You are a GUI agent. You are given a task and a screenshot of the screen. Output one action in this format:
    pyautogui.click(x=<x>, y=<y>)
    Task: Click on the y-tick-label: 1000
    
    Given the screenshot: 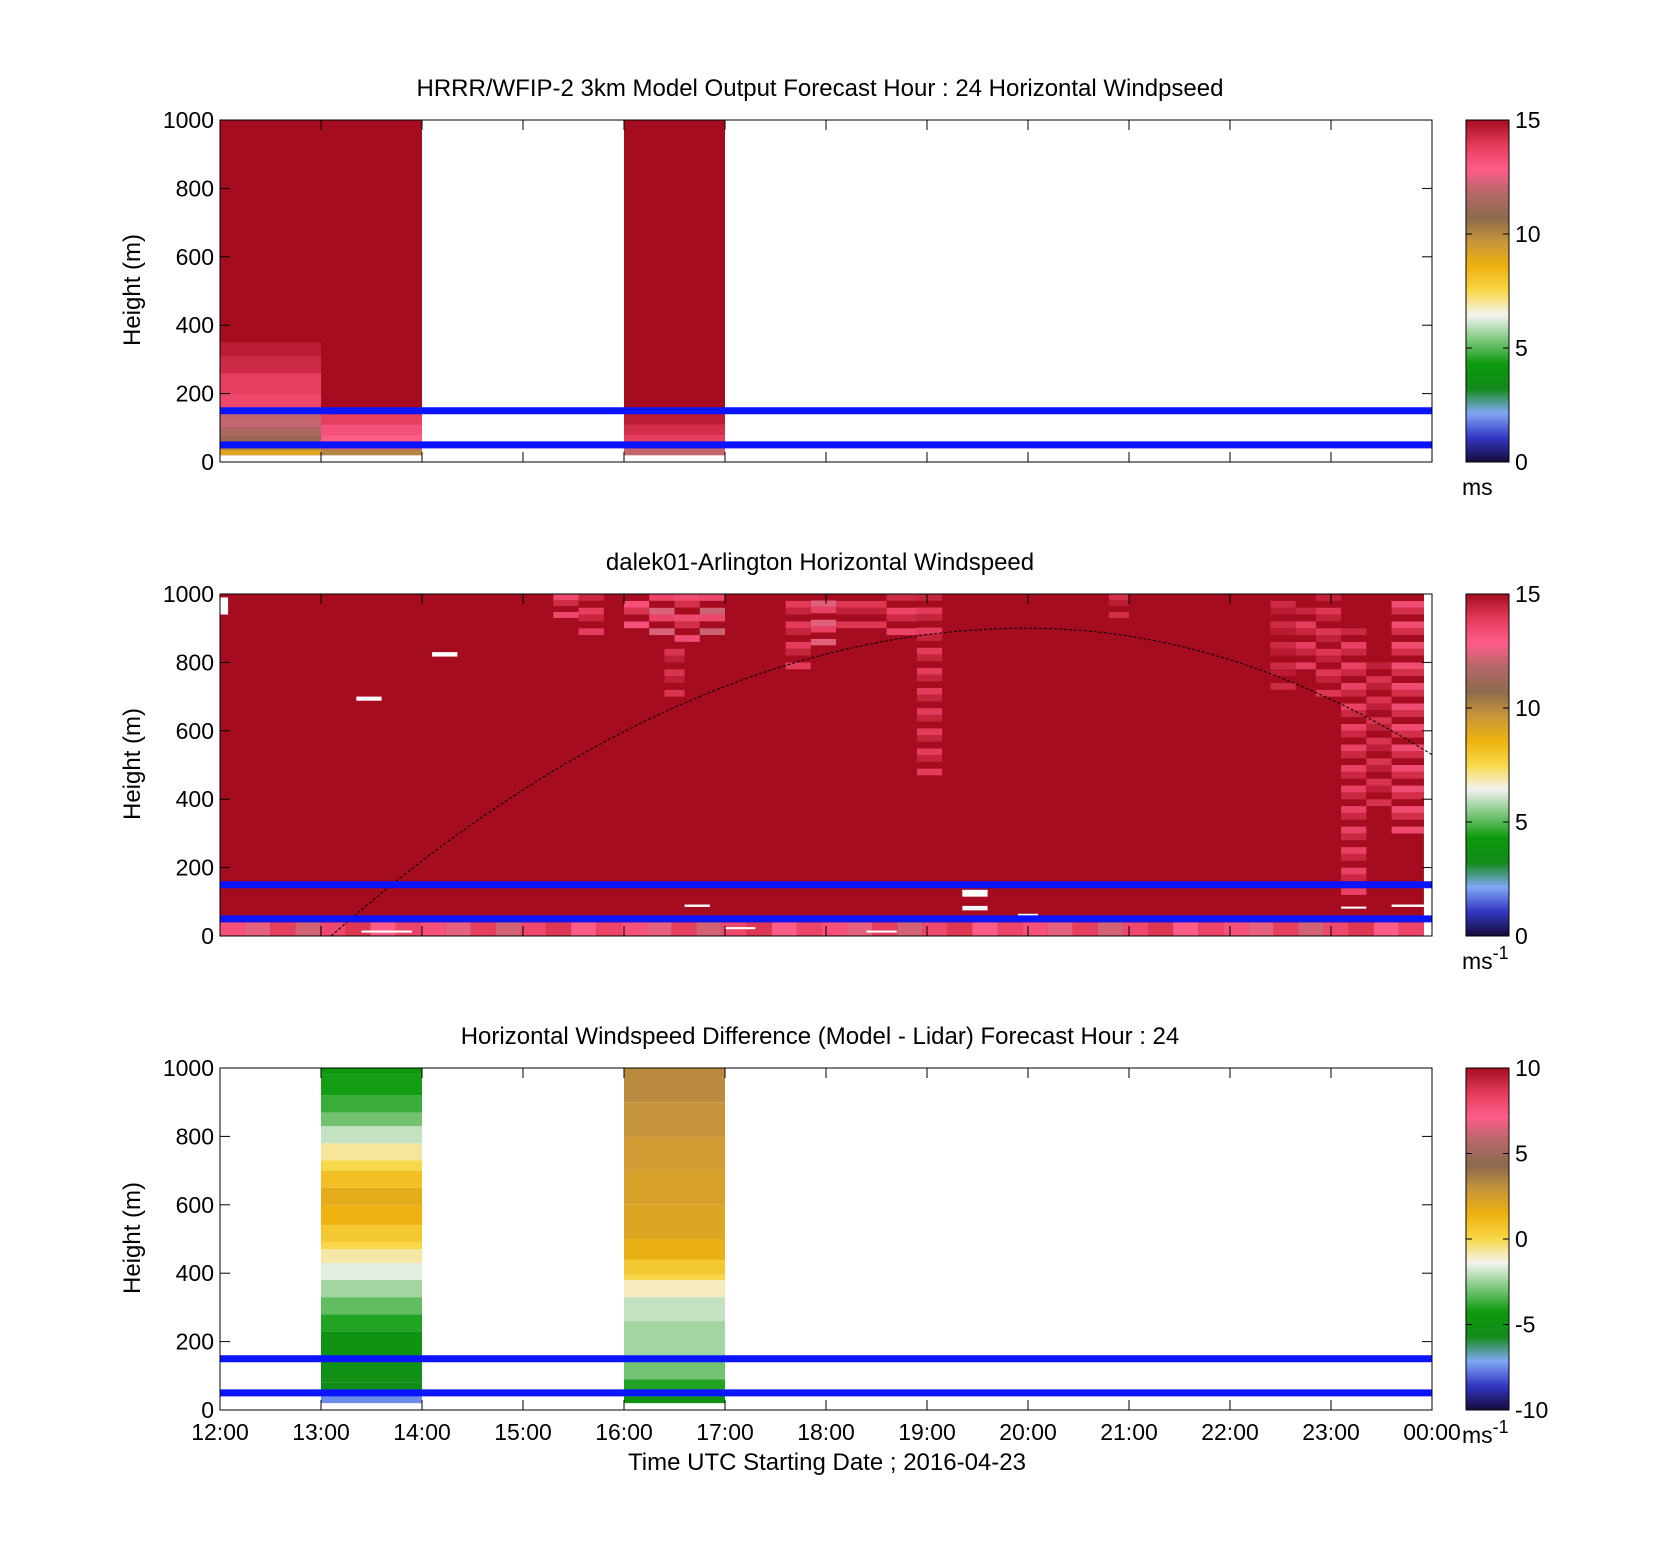 What is the action you would take?
    pyautogui.click(x=188, y=1068)
    